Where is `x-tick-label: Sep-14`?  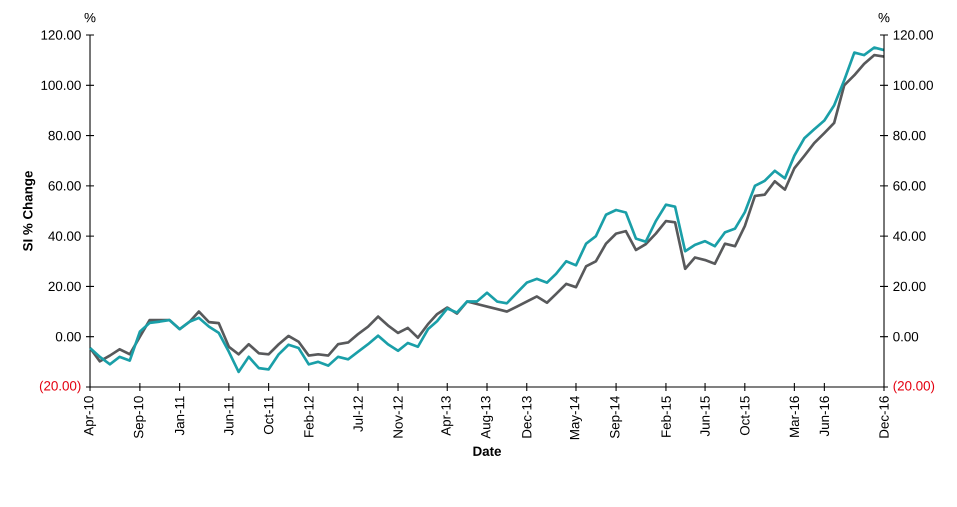
x-tick-label: Sep-14 is located at coordinates (616, 417).